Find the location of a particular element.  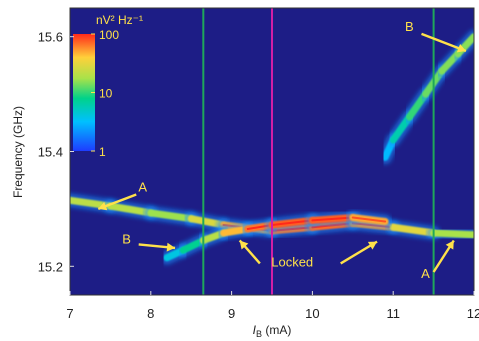

x-axis-label-unit: (mA) is located at coordinates (276, 330).